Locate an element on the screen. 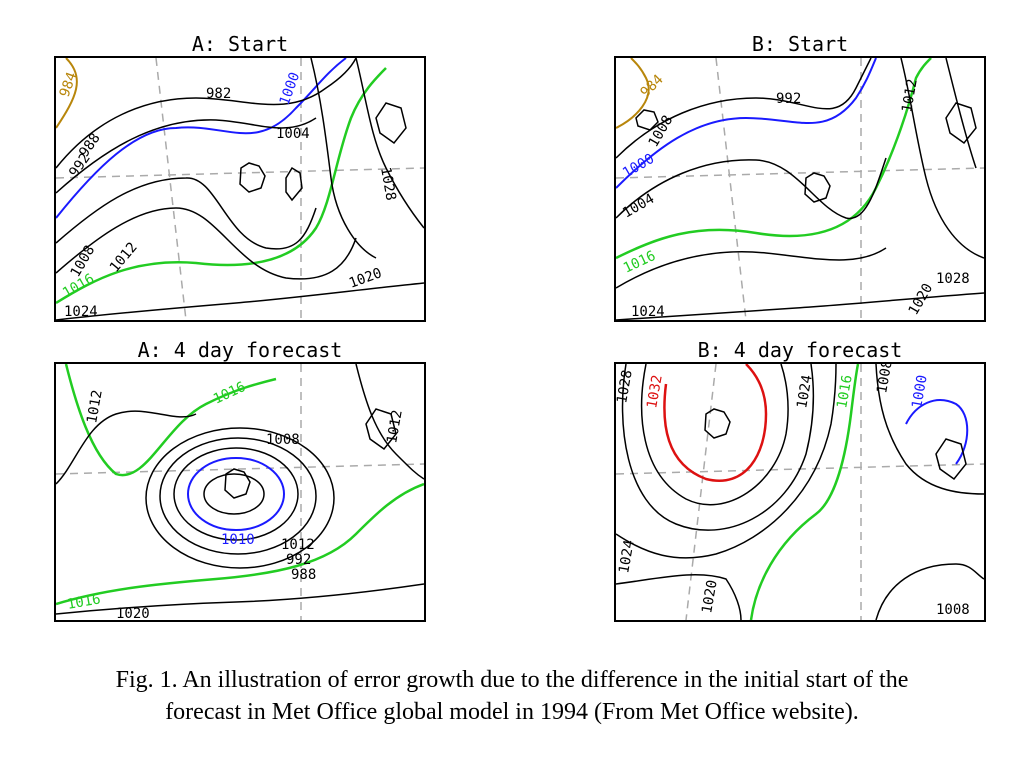 The image size is (1024, 768). isobar-label: 982 is located at coordinates (218, 94).